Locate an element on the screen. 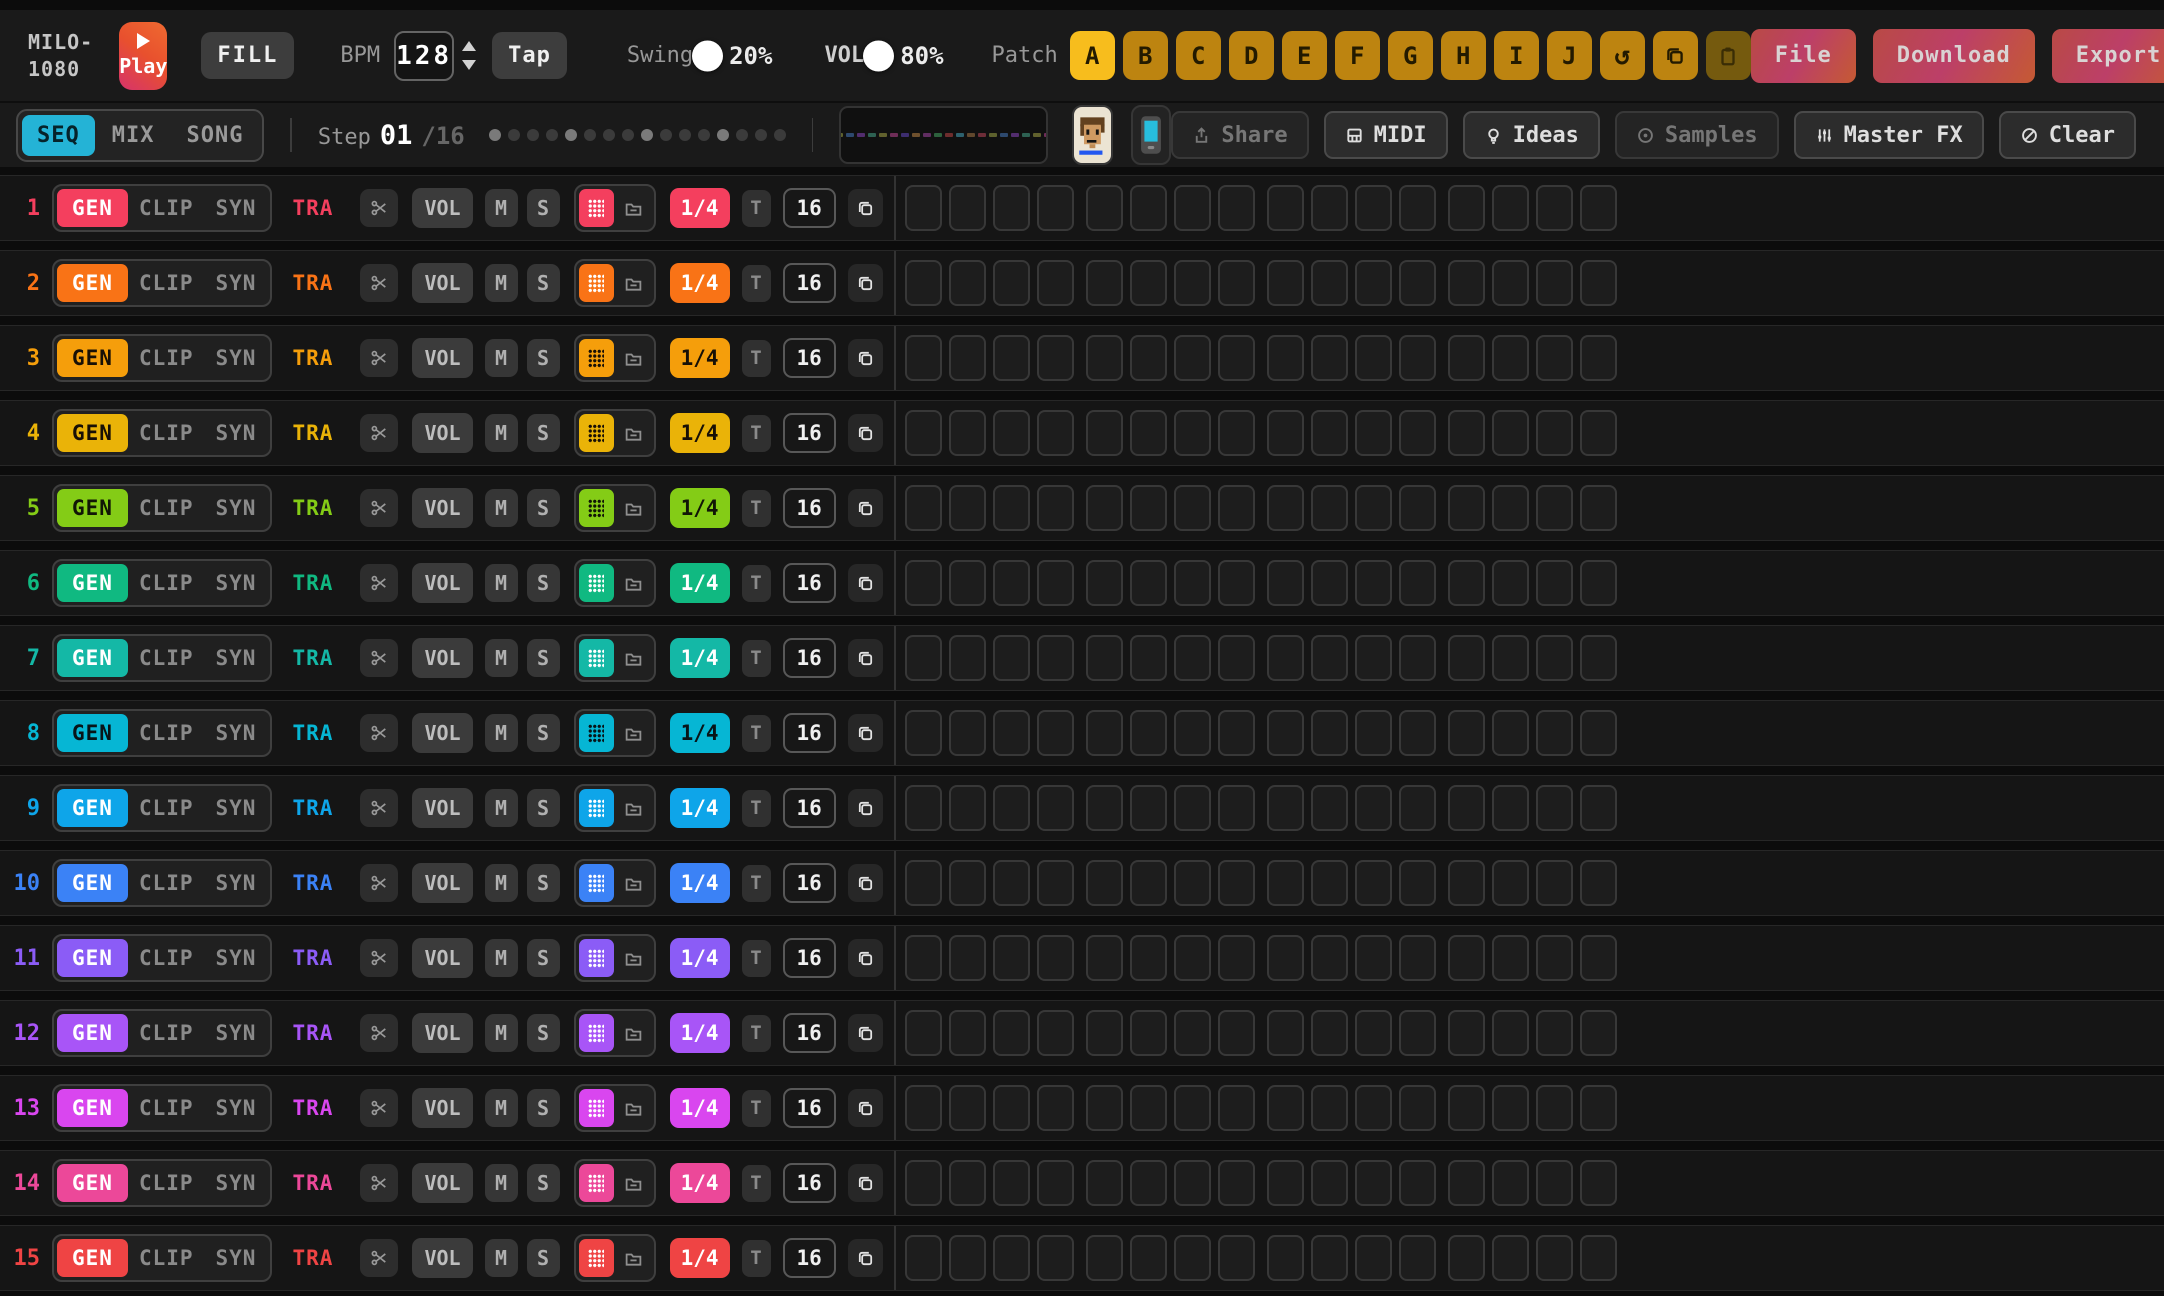 This screenshot has height=1296, width=2164. pattern-swatch-button is located at coordinates (596, 433).